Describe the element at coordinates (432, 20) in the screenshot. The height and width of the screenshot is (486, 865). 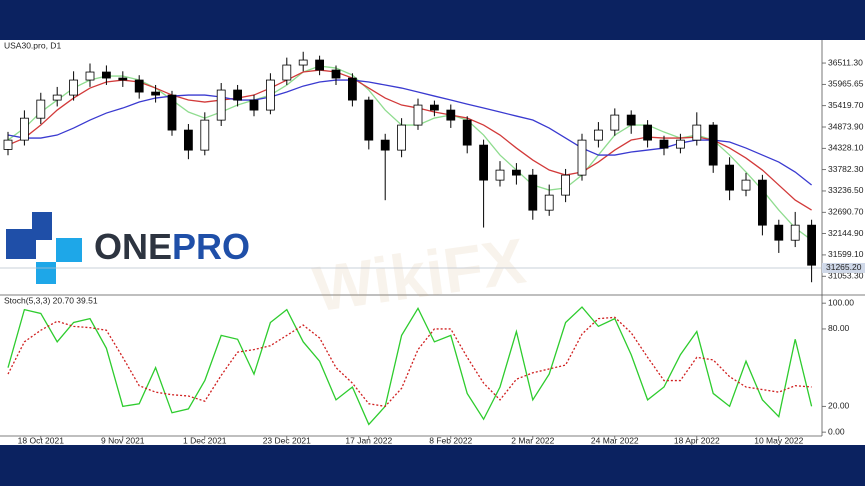
I see `top-band` at that location.